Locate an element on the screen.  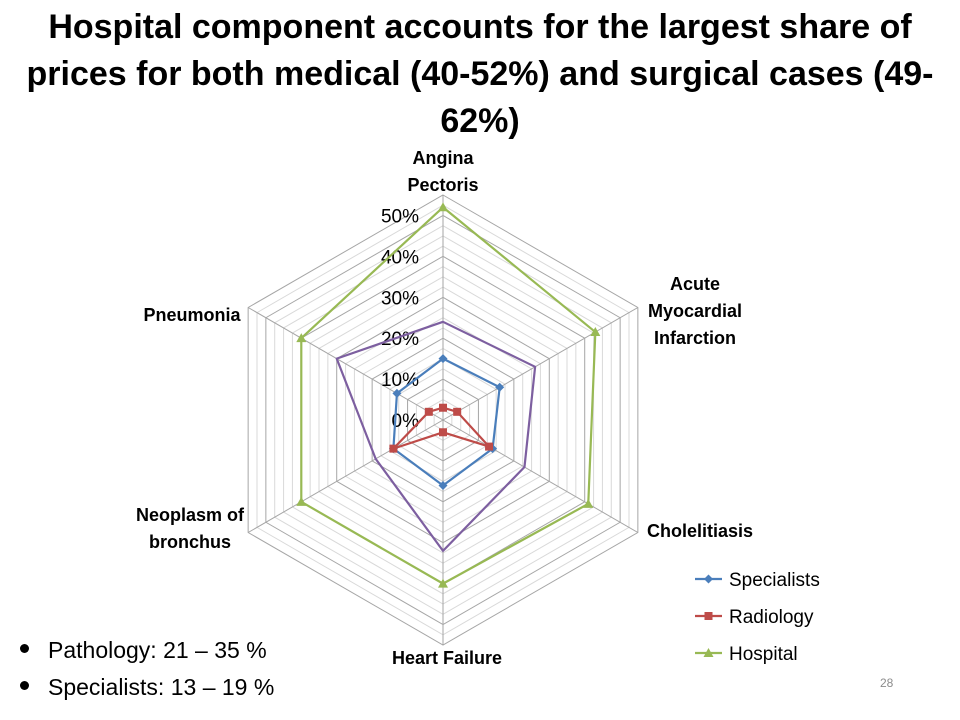
category-label: Angina Pectoris is located at coordinates (442, 171).